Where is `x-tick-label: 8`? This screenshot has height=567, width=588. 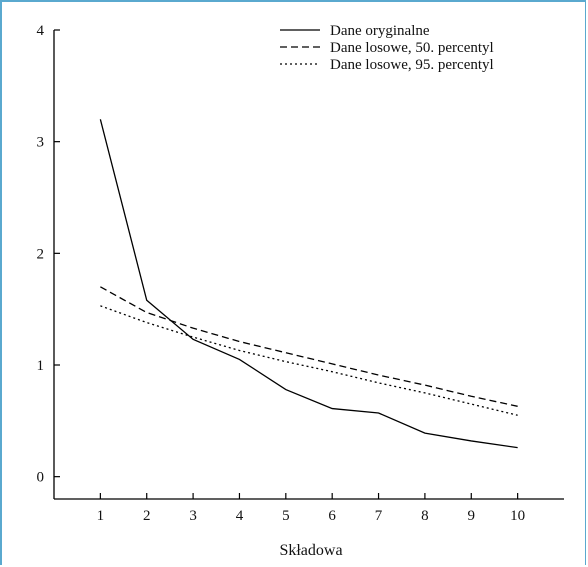 x-tick-label: 8 is located at coordinates (425, 516).